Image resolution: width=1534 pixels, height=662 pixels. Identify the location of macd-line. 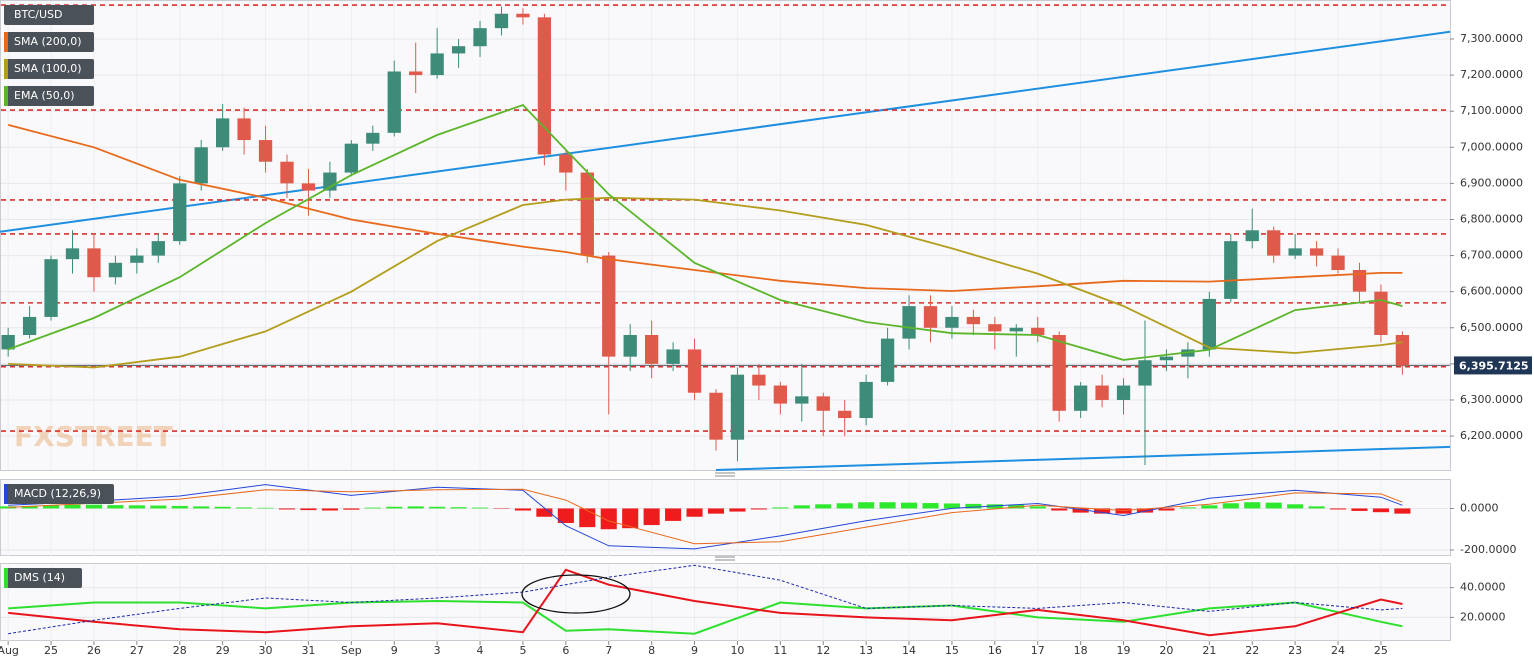
(705, 517).